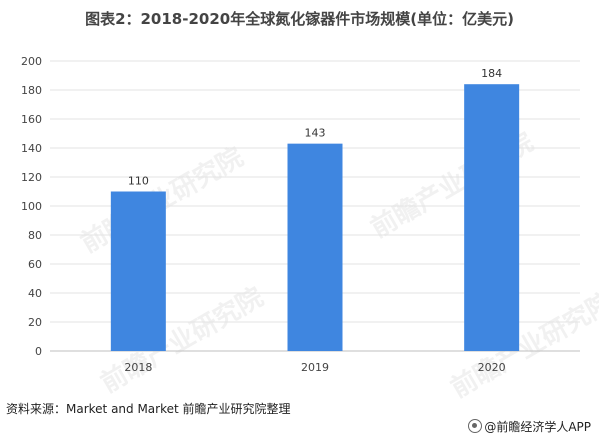 Image resolution: width=599 pixels, height=440 pixels. Describe the element at coordinates (299, 19) in the screenshot. I see `chart-title: 图表2：2018-2020年全球氮化镓器件市场规模(单位：亿美元)` at that location.